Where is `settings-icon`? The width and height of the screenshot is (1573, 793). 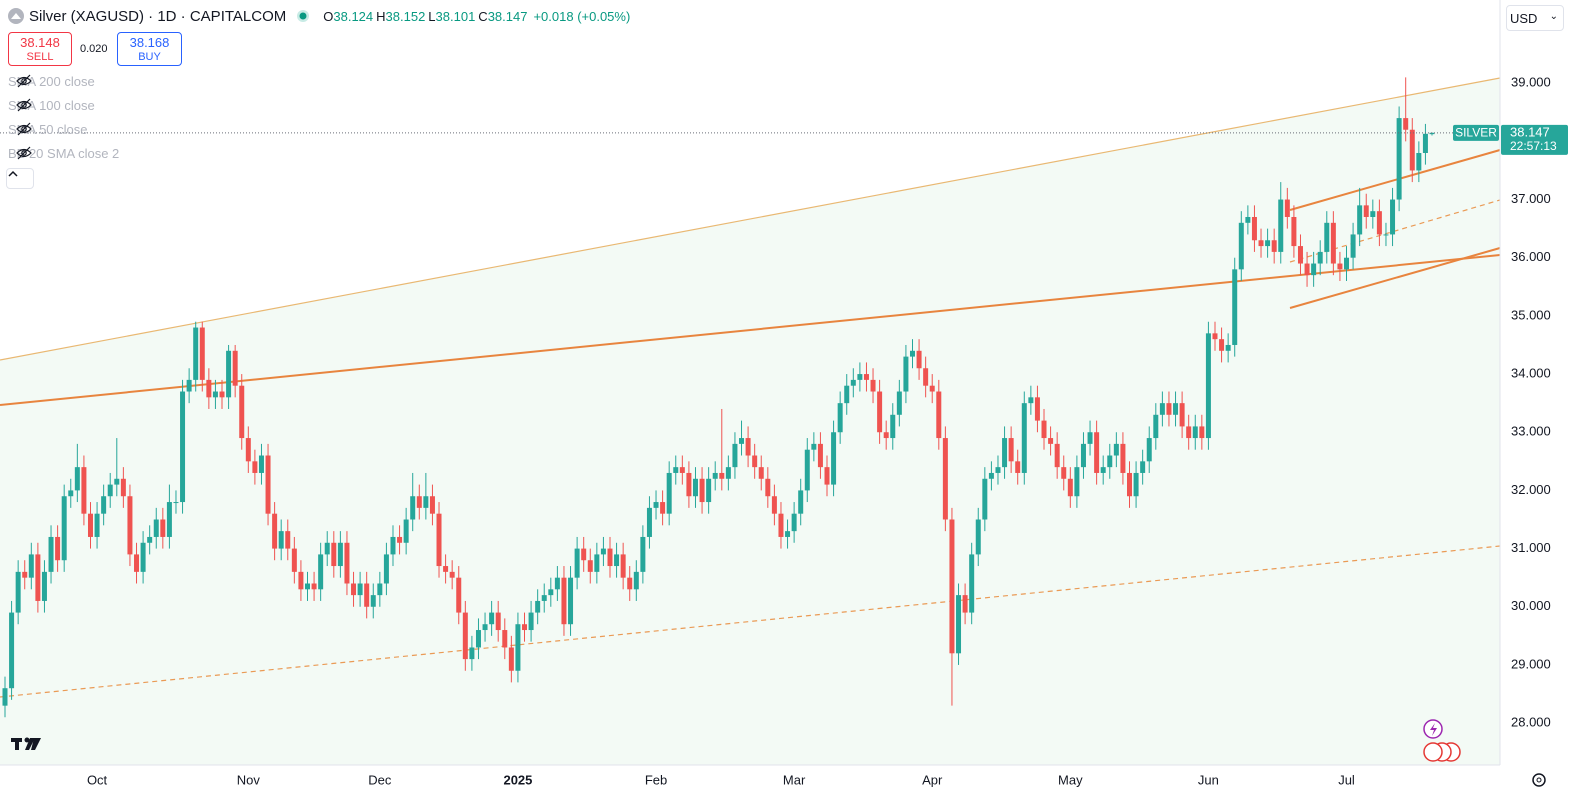 settings-icon is located at coordinates (1539, 780).